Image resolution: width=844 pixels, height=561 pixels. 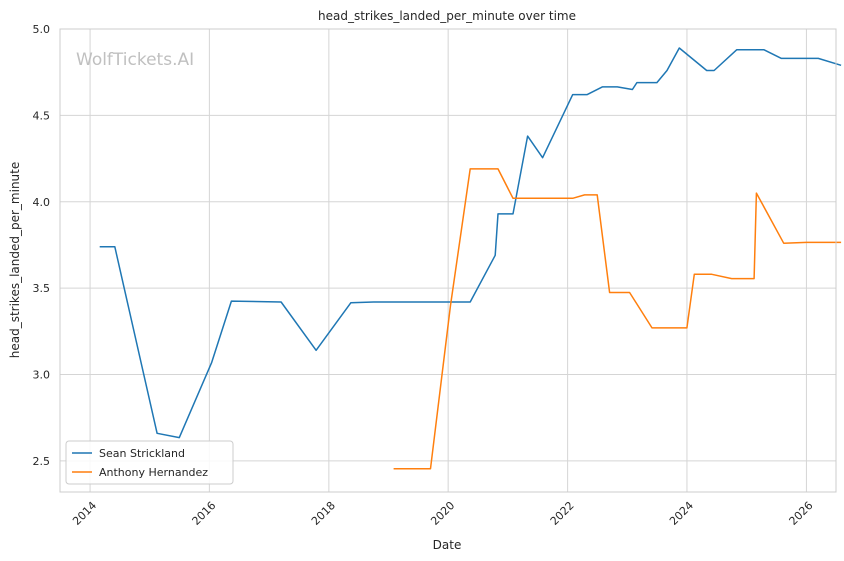 I want to click on chart-title: head_strikes_landed_per_minute over time, so click(x=447, y=16).